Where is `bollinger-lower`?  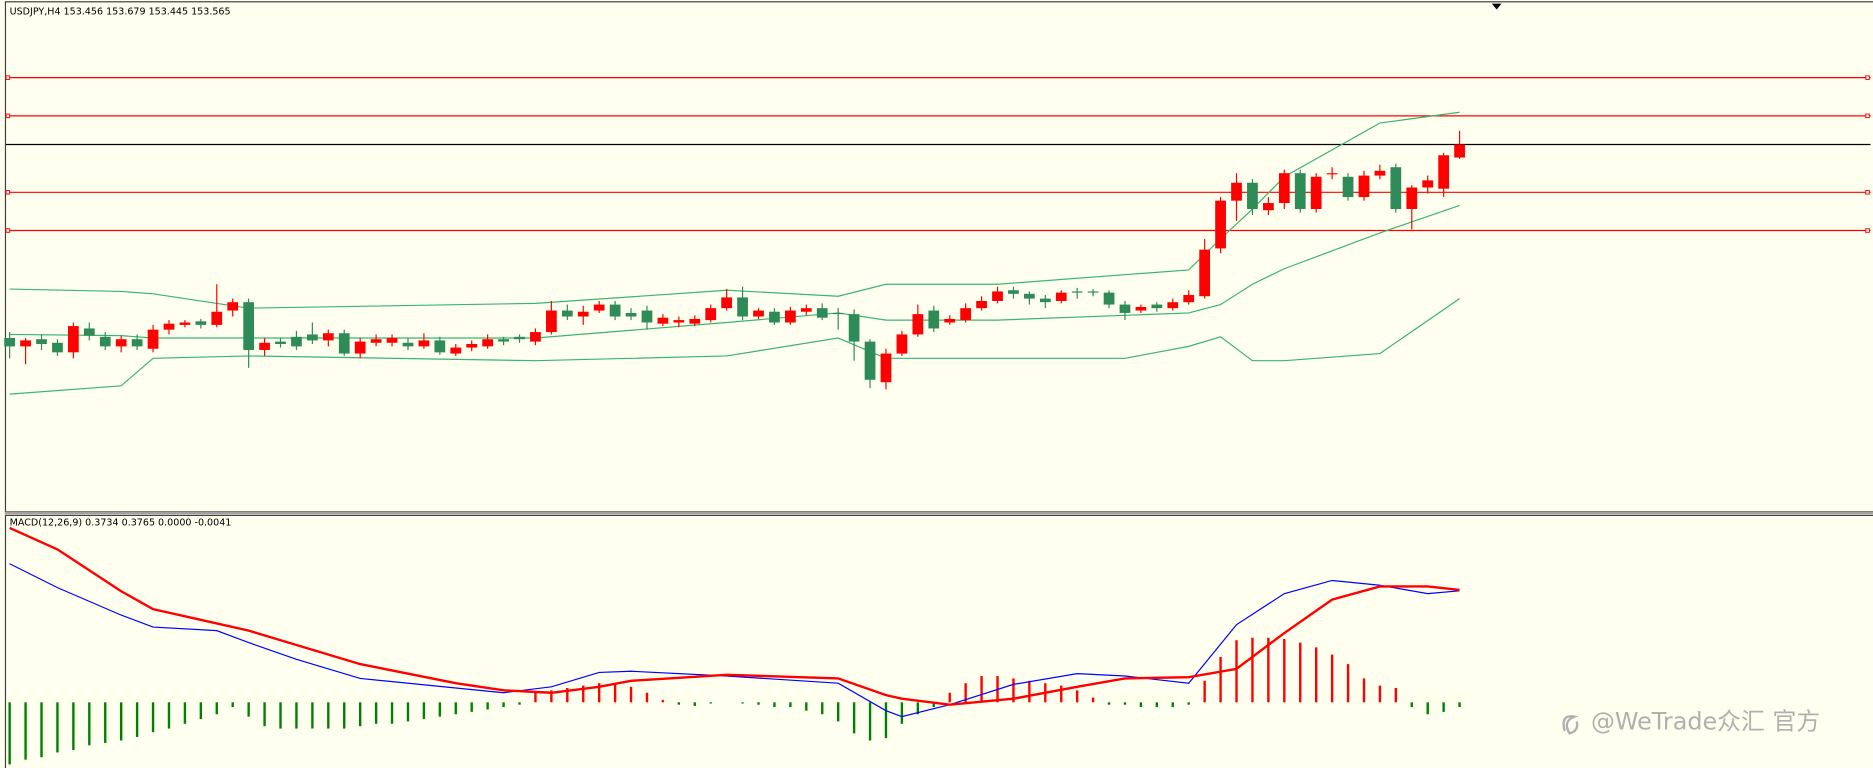
bollinger-lower is located at coordinates (734, 346).